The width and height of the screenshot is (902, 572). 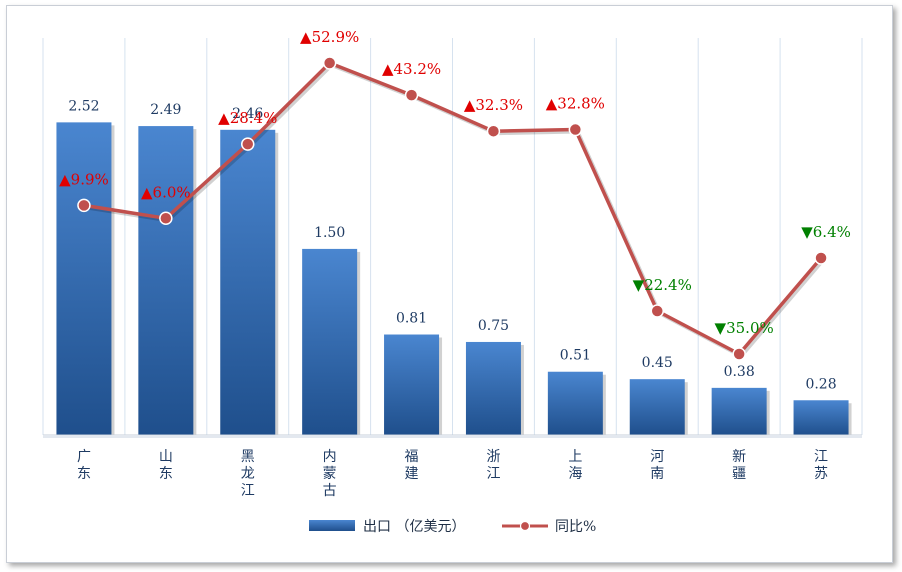 I want to click on bar-value-label: 0.45, so click(x=657, y=363).